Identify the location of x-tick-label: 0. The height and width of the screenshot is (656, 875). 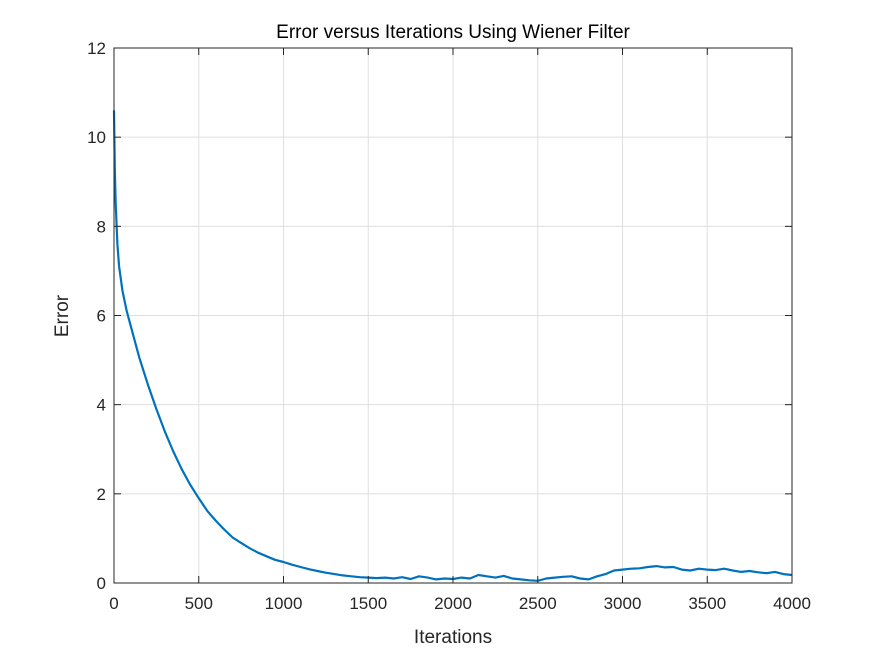
(113, 603).